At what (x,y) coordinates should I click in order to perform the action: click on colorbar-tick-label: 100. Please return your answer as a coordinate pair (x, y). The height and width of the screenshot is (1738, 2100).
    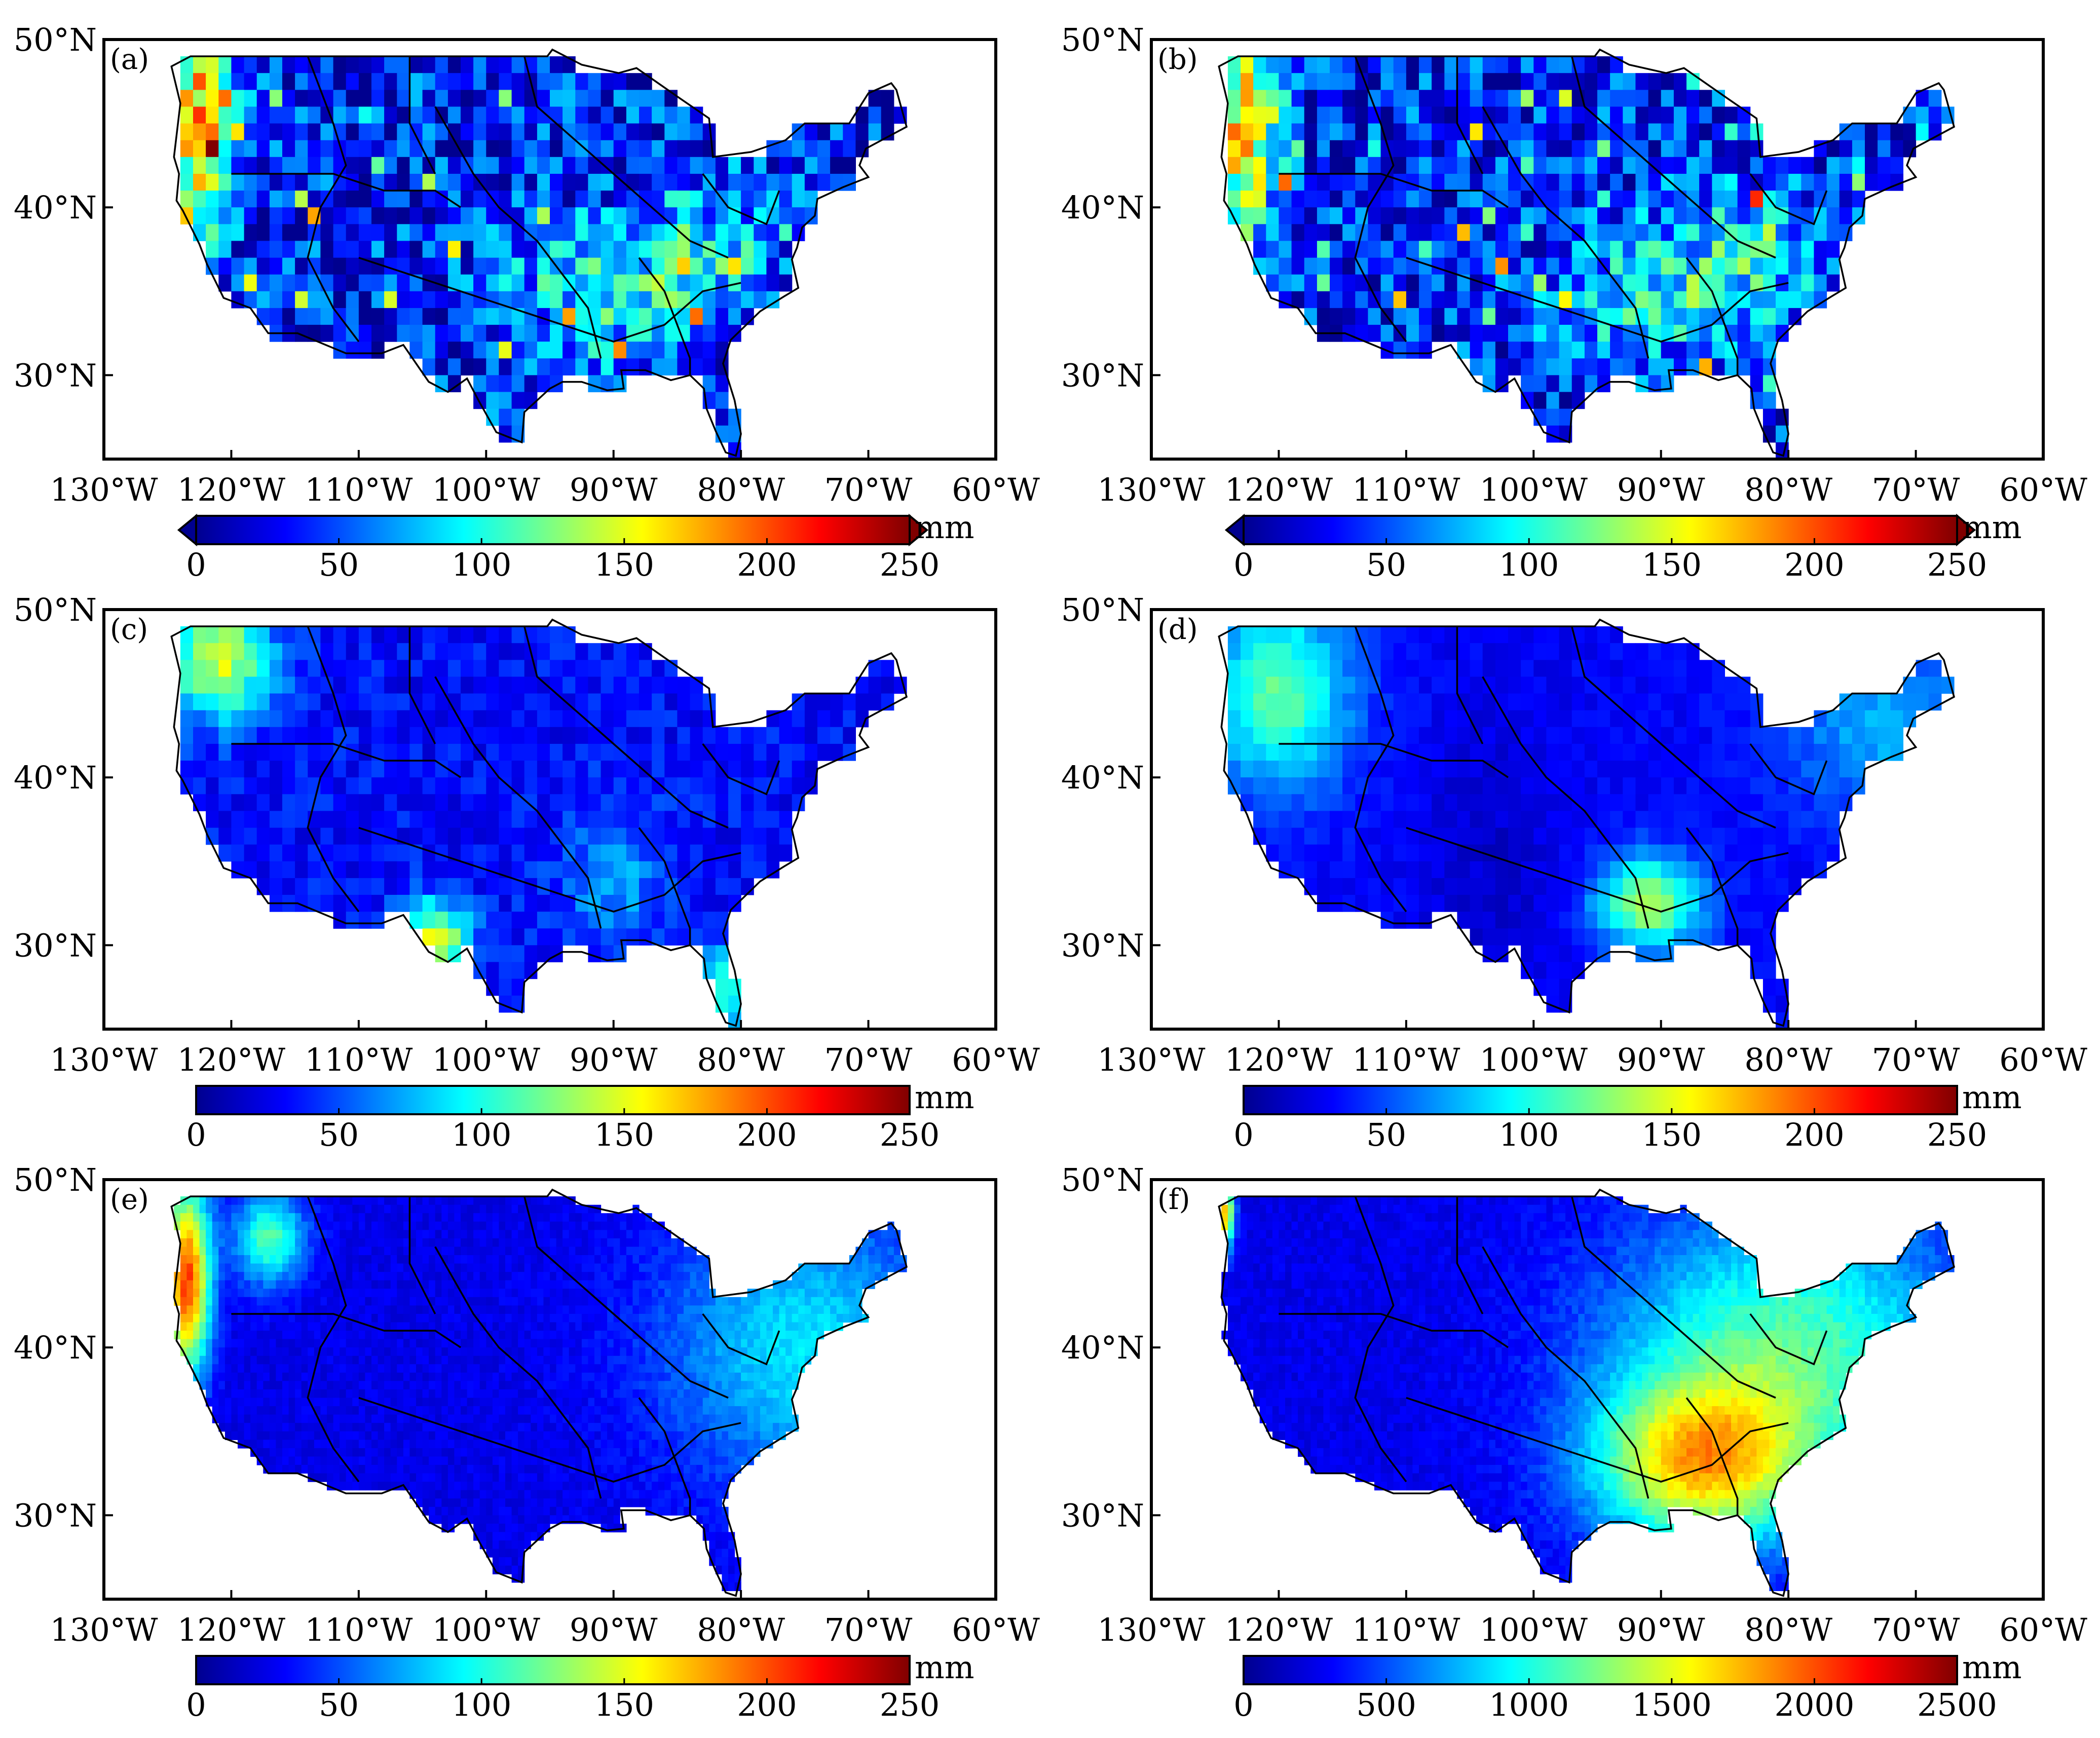
    Looking at the image, I should click on (481, 1134).